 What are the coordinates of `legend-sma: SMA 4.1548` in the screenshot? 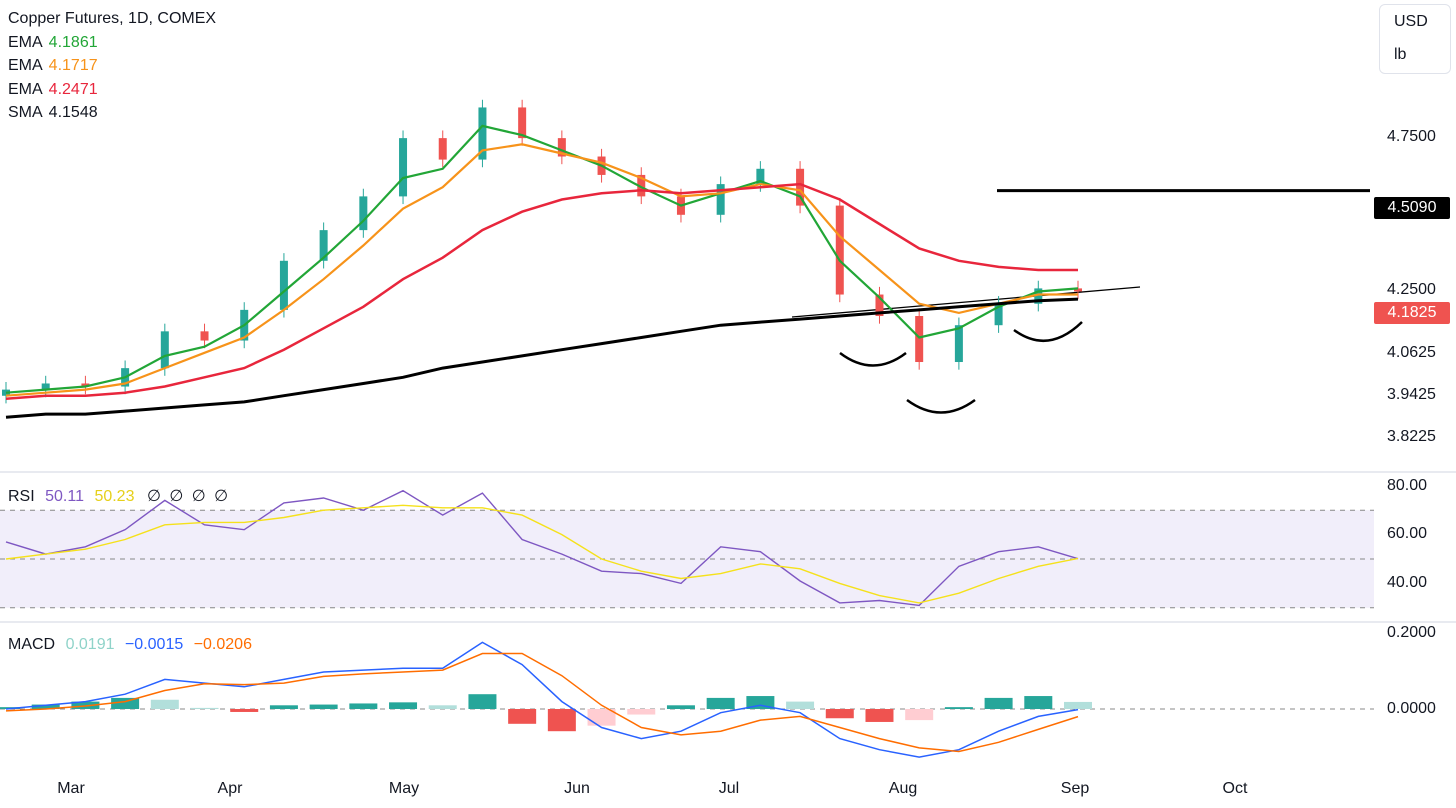 It's located at (112, 113).